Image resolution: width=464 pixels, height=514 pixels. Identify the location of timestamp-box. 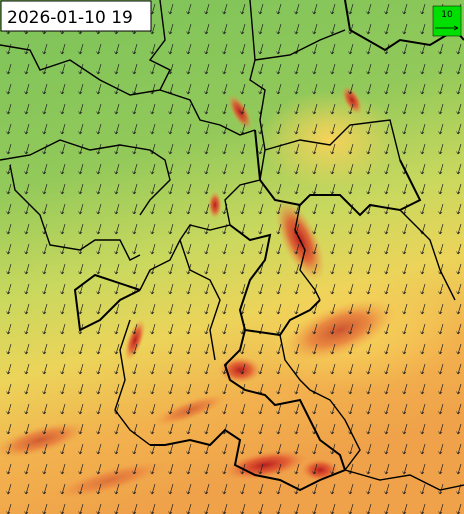
(76, 16).